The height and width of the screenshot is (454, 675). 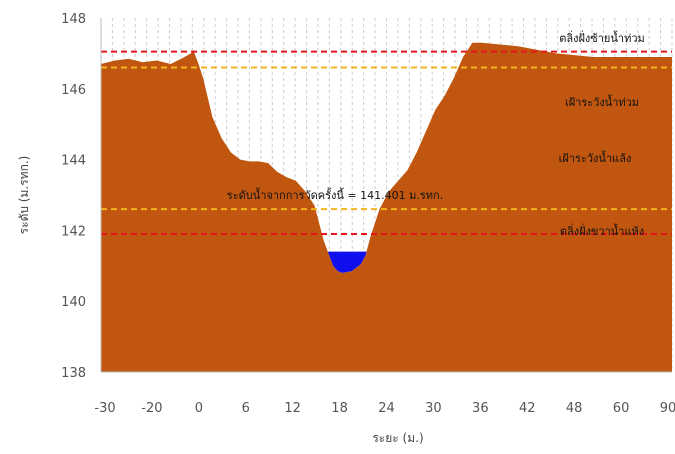 What do you see at coordinates (480, 408) in the screenshot?
I see `x-tick-label: 36` at bounding box center [480, 408].